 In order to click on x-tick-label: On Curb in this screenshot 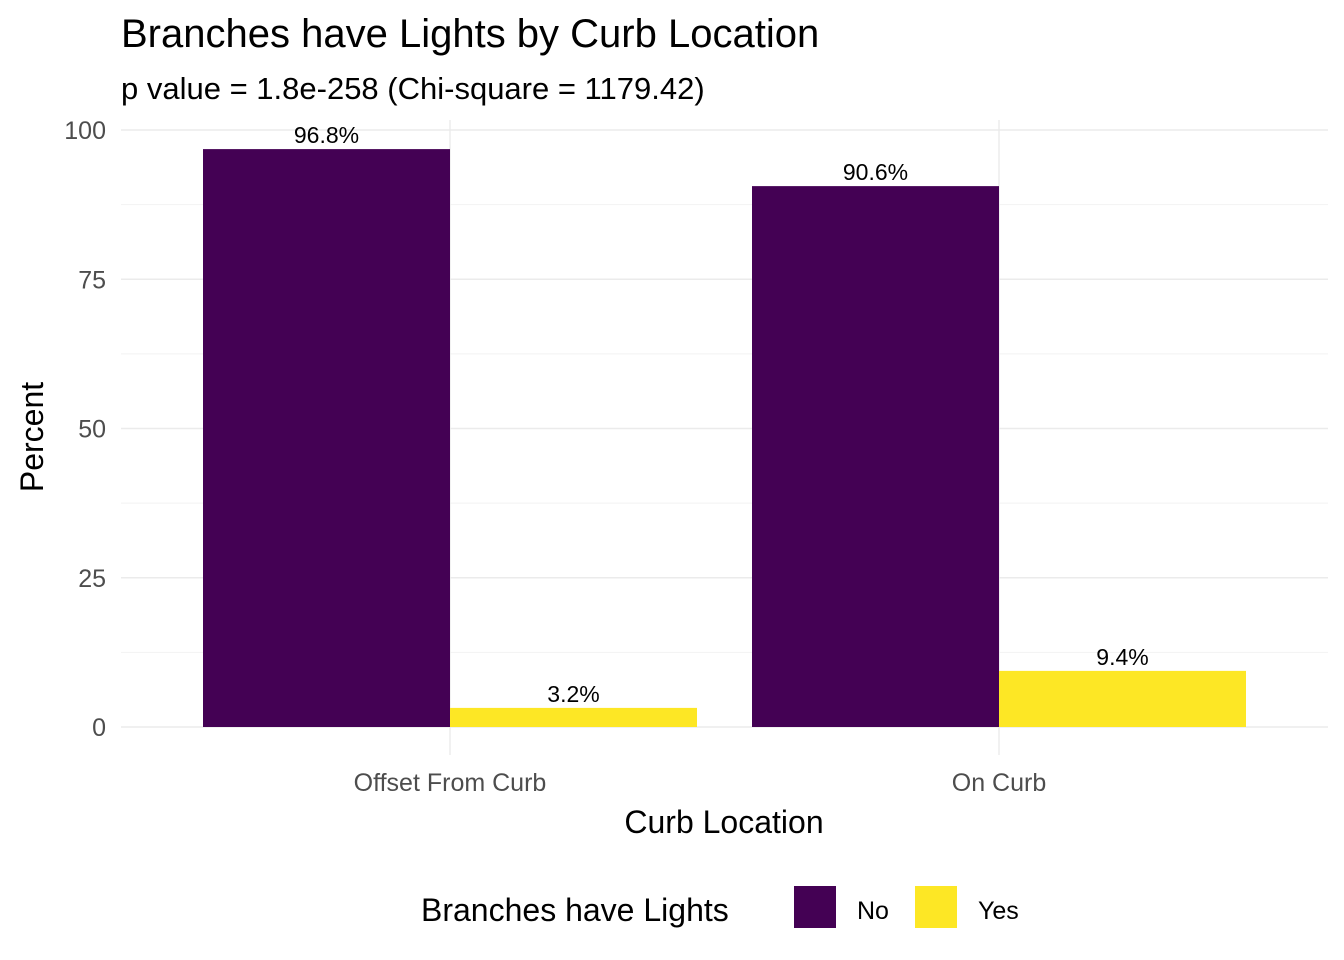, I will do `click(999, 783)`.